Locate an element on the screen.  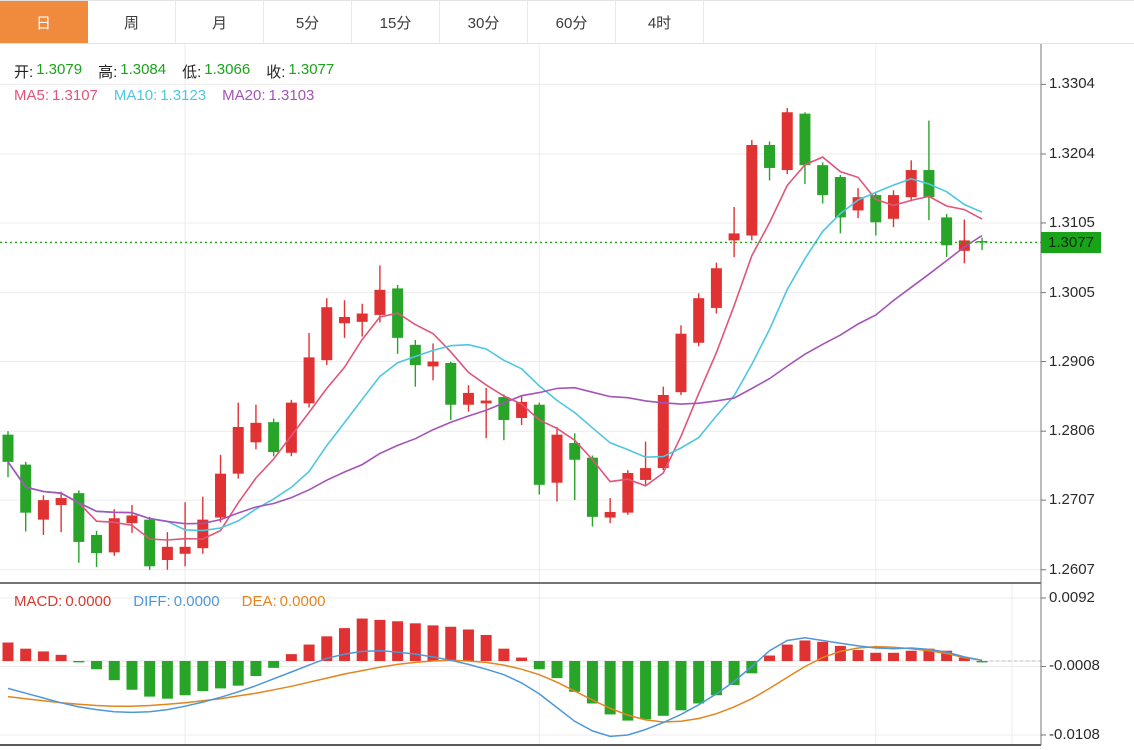
low-value: 1.3066 is located at coordinates (227, 69).